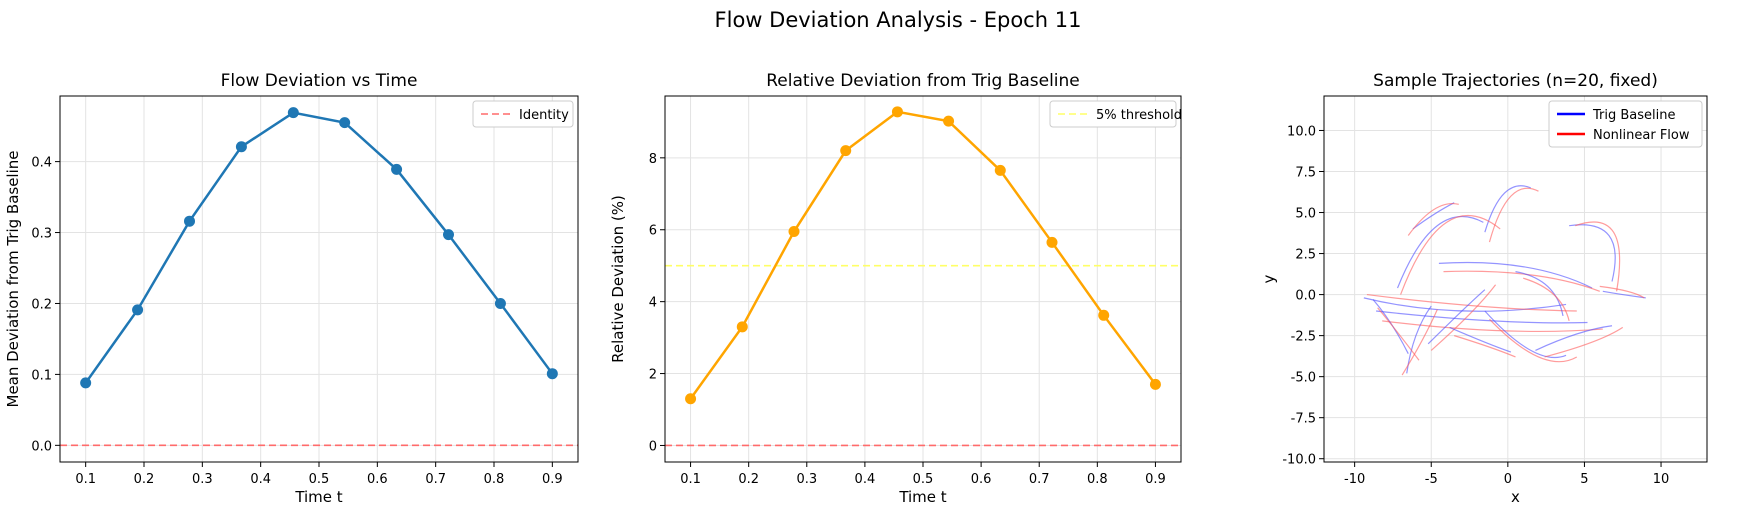 This screenshot has height=515, width=1737. What do you see at coordinates (653, 446) in the screenshot?
I see `y-tick-label: 0` at bounding box center [653, 446].